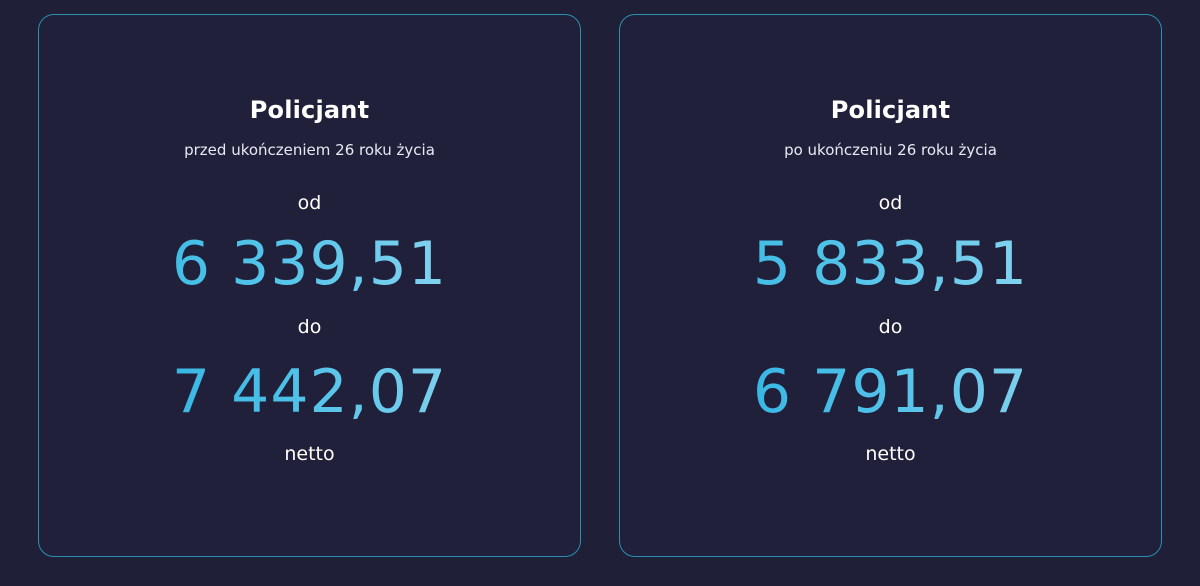  Describe the element at coordinates (890, 150) in the screenshot. I see `card-subtitle: po ukończeniu 26 roku życia` at that location.